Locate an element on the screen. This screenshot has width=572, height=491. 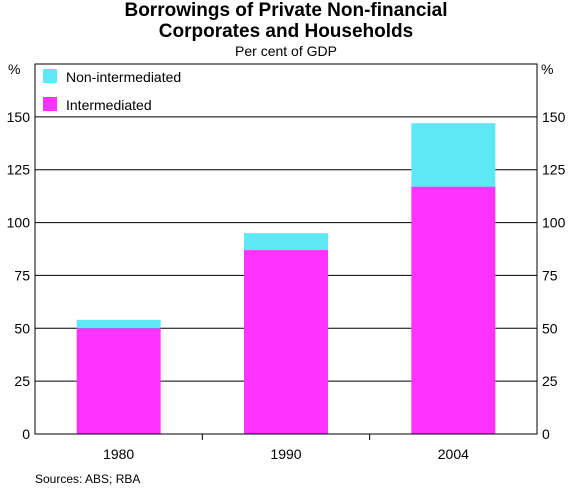
y-tick-label-left-50: 50 is located at coordinates (22, 328).